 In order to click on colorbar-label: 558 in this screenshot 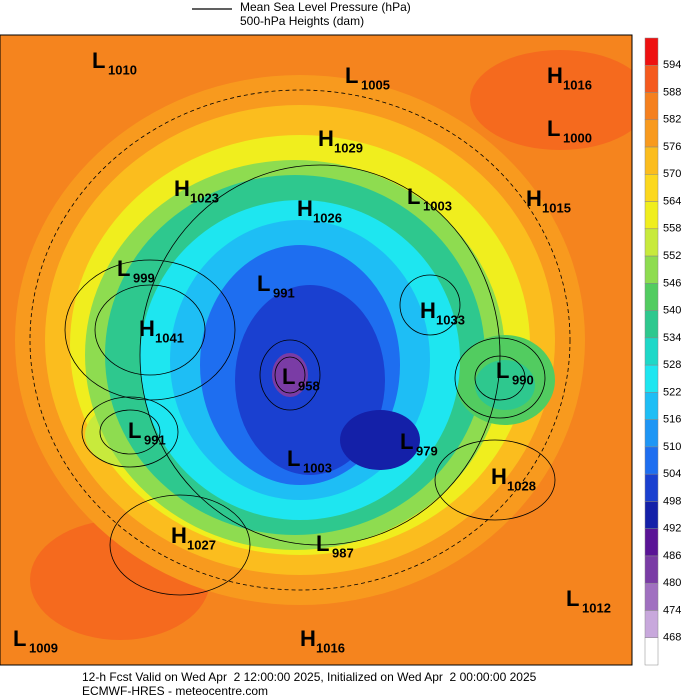, I will do `click(672, 229)`.